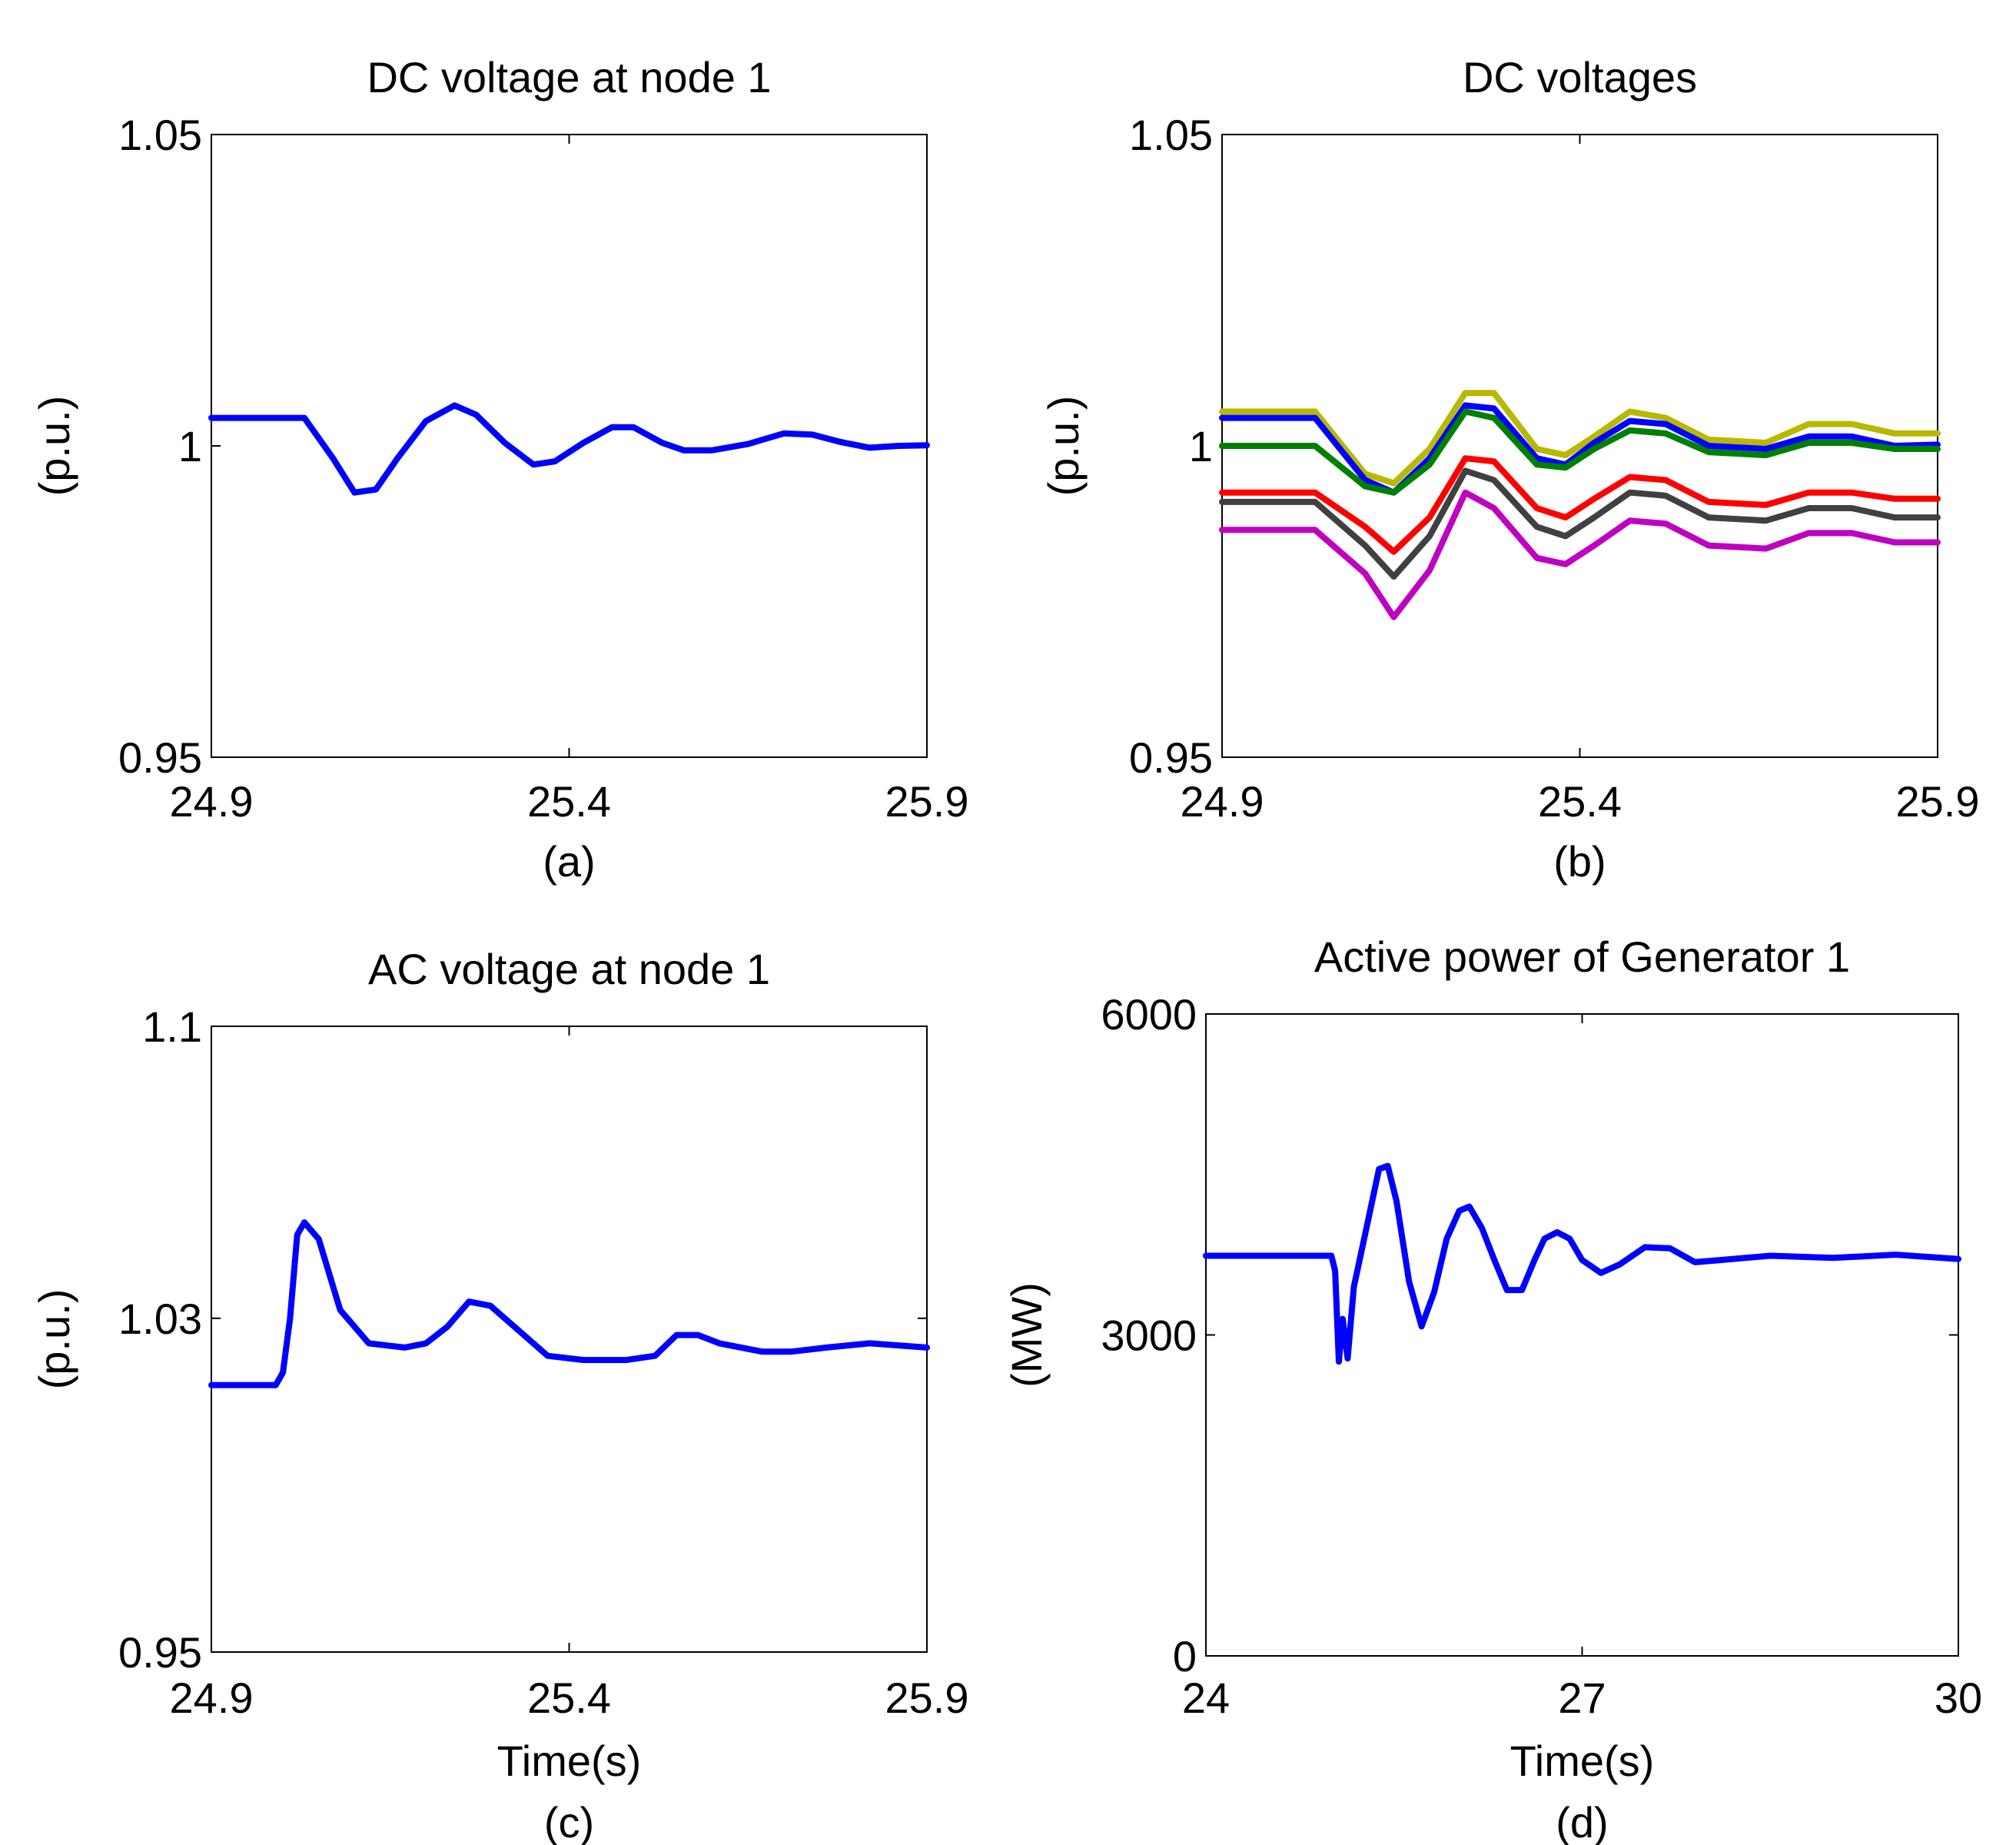 The image size is (2016, 1845). Describe the element at coordinates (1580, 861) in the screenshot. I see `panel-caption: (b)` at that location.